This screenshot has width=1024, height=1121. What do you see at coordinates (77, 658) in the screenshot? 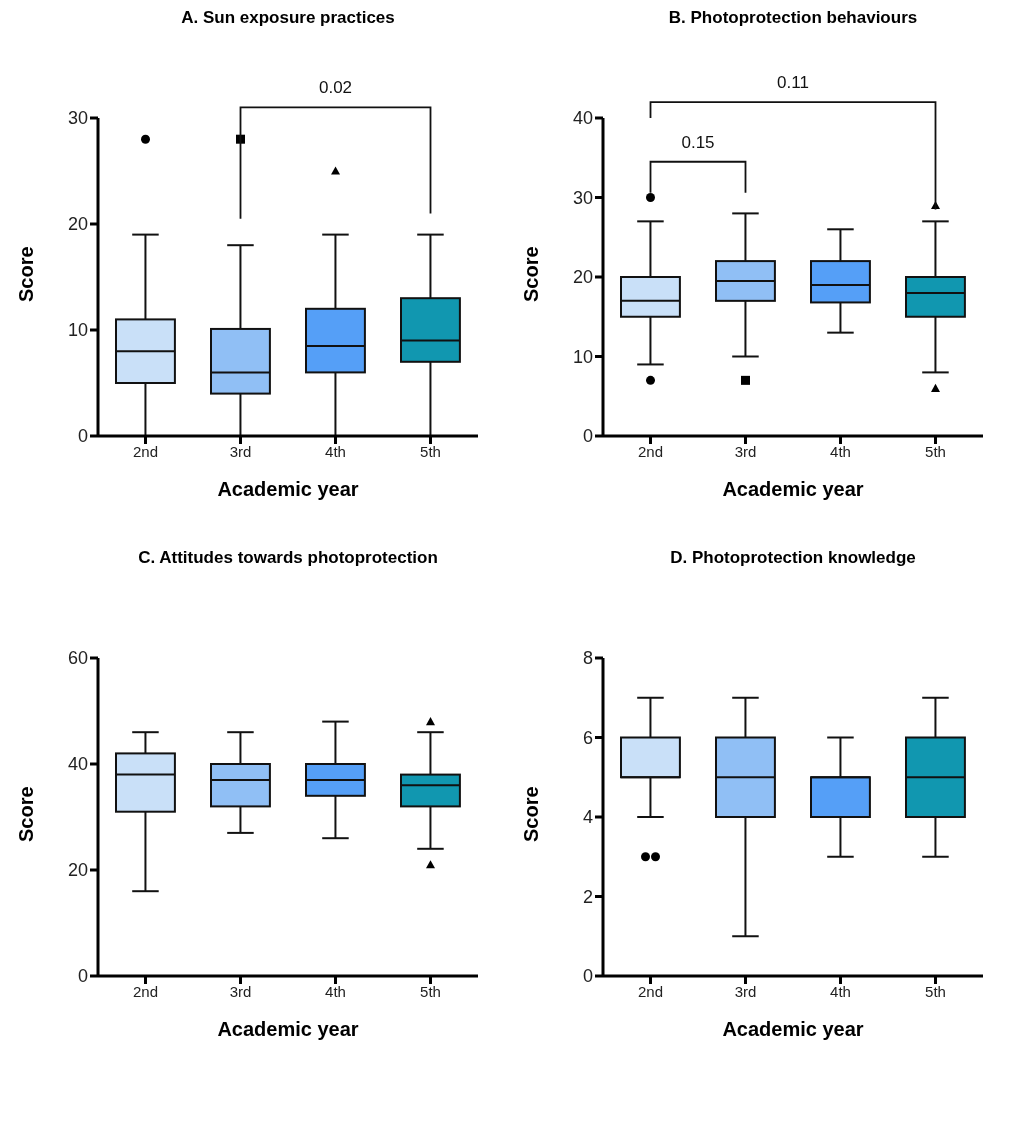
I see `y-tick-label: 60` at bounding box center [77, 658].